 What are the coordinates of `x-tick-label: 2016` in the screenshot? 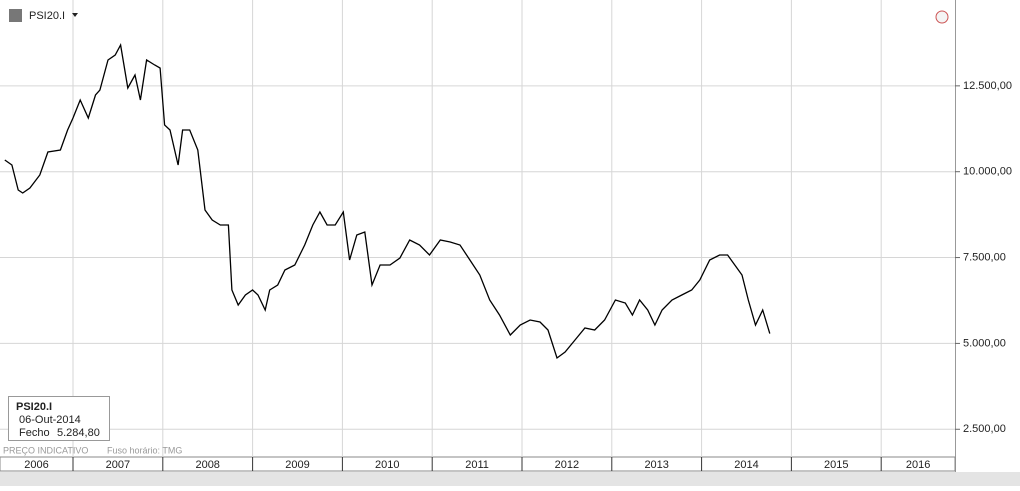 It's located at (918, 465).